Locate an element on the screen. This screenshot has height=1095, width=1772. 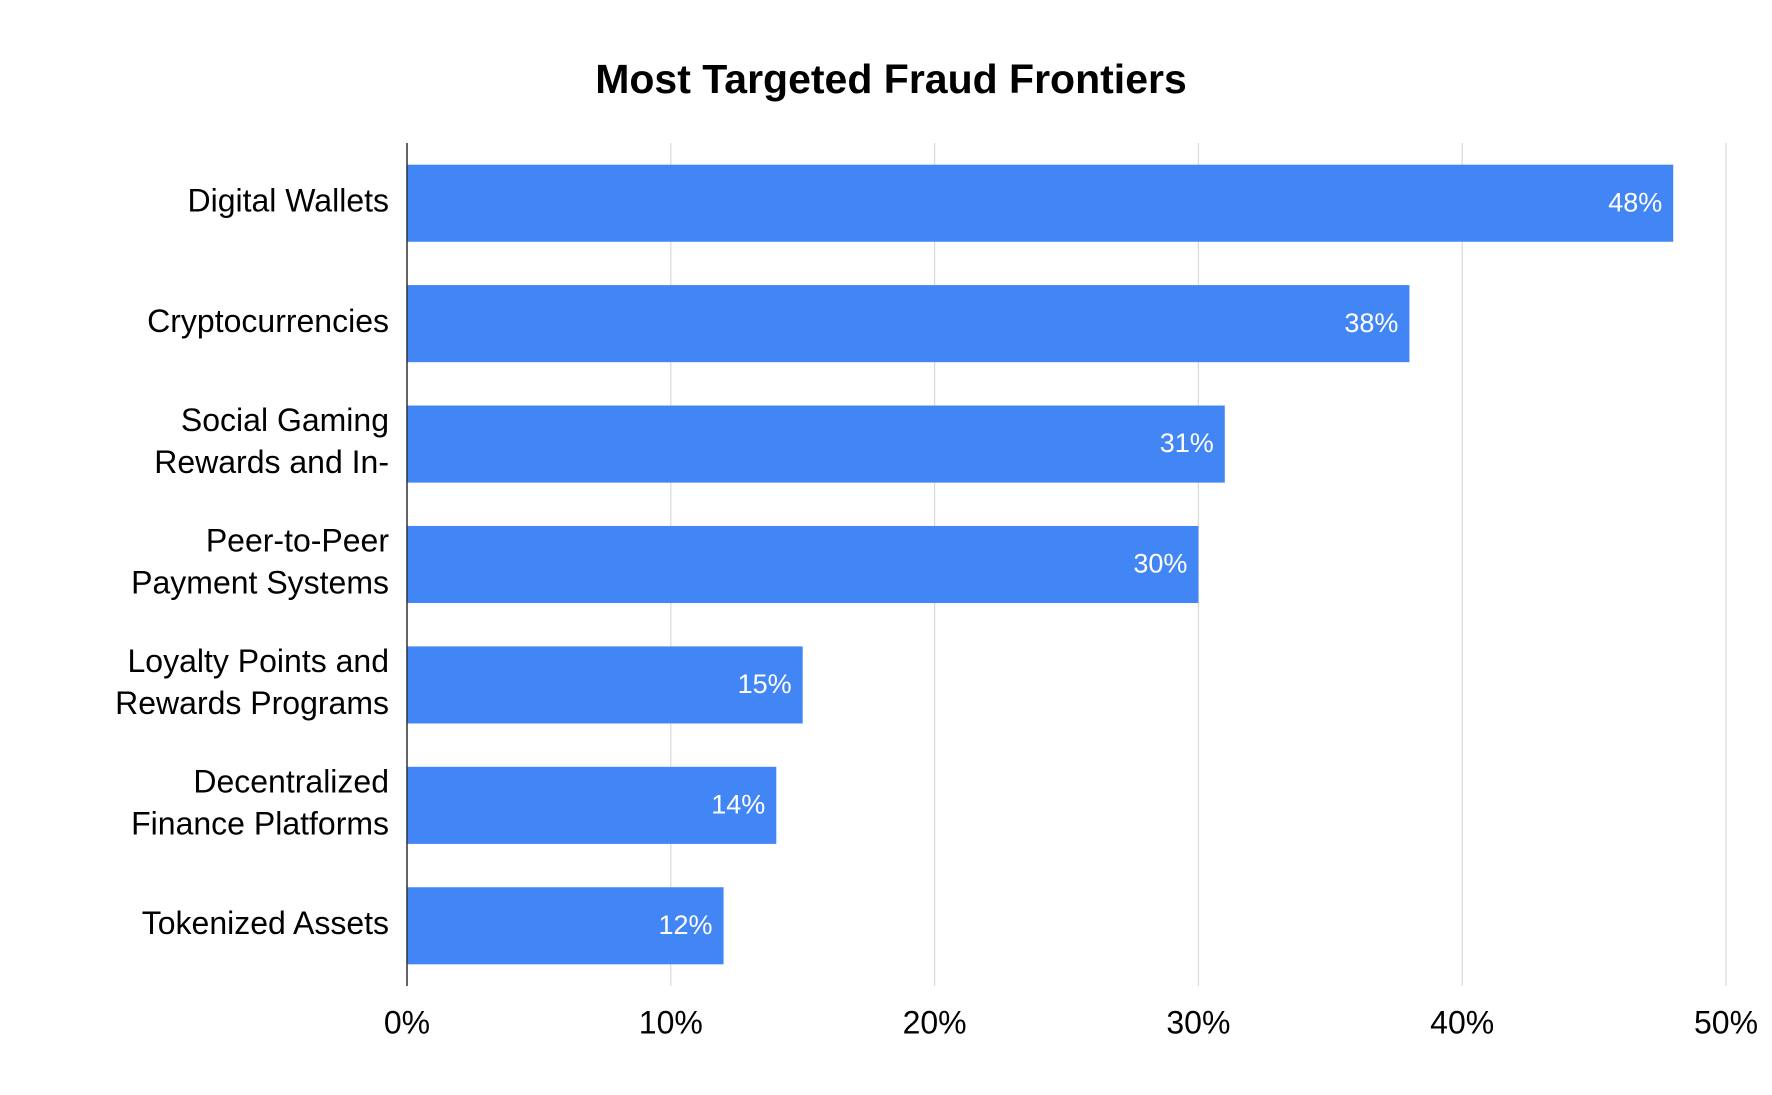
data-label: 30% is located at coordinates (1160, 564).